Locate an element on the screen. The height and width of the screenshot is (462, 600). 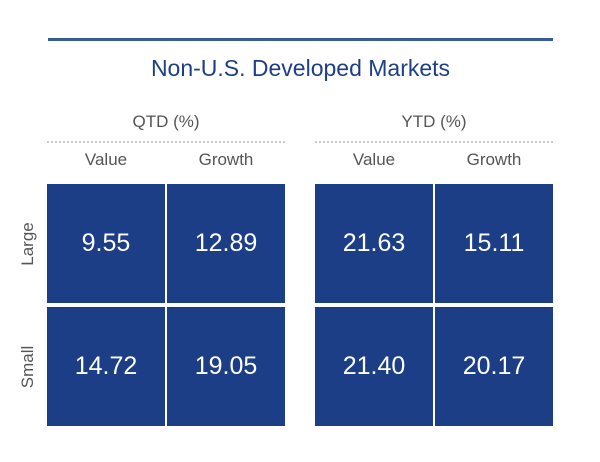
chart-title: Non-U.S. Developed Markets is located at coordinates (300, 68).